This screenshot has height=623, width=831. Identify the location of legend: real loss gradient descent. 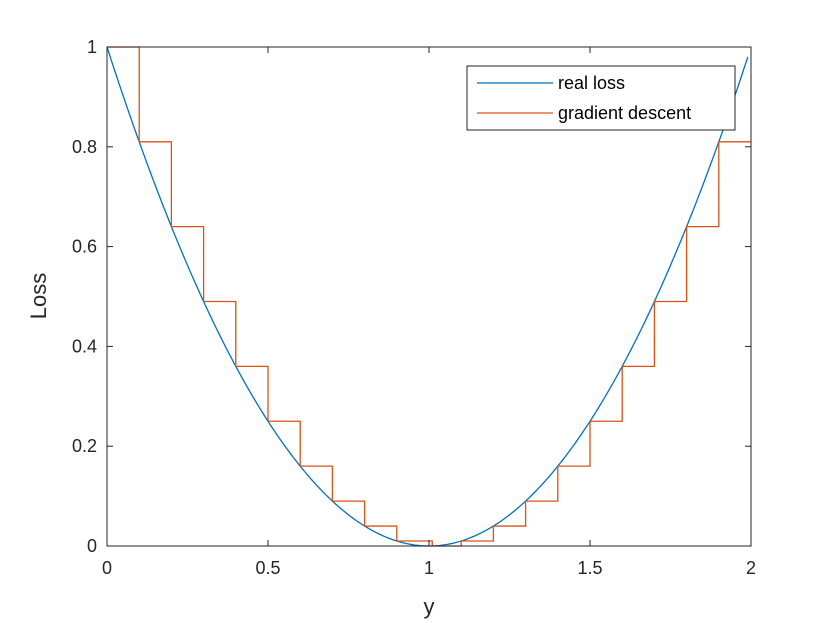
(601, 98).